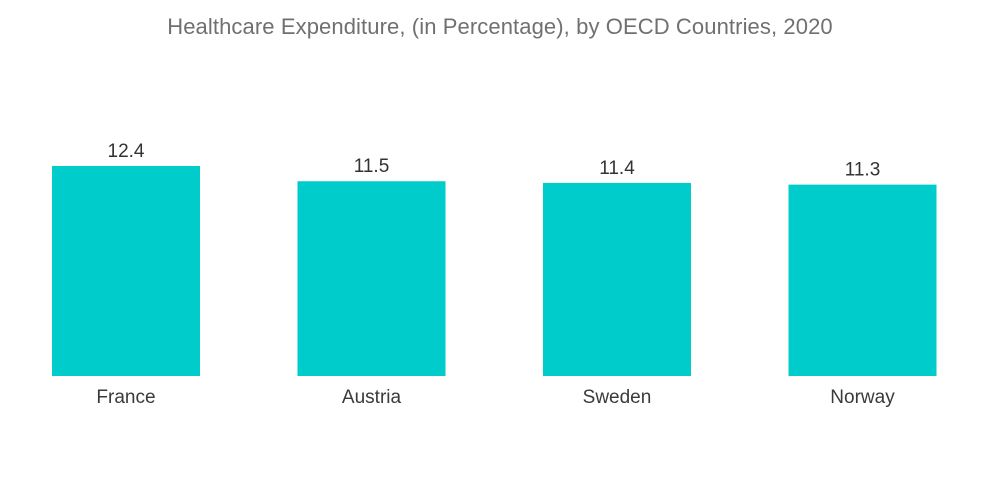  What do you see at coordinates (862, 397) in the screenshot?
I see `category-label-norway: Norway` at bounding box center [862, 397].